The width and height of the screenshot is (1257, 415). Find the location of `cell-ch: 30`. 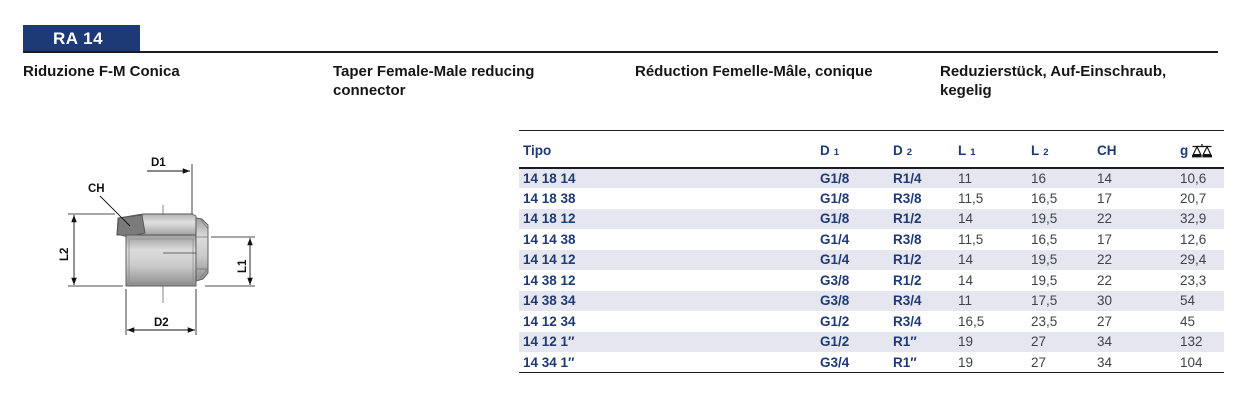

cell-ch: 30 is located at coordinates (1105, 301).